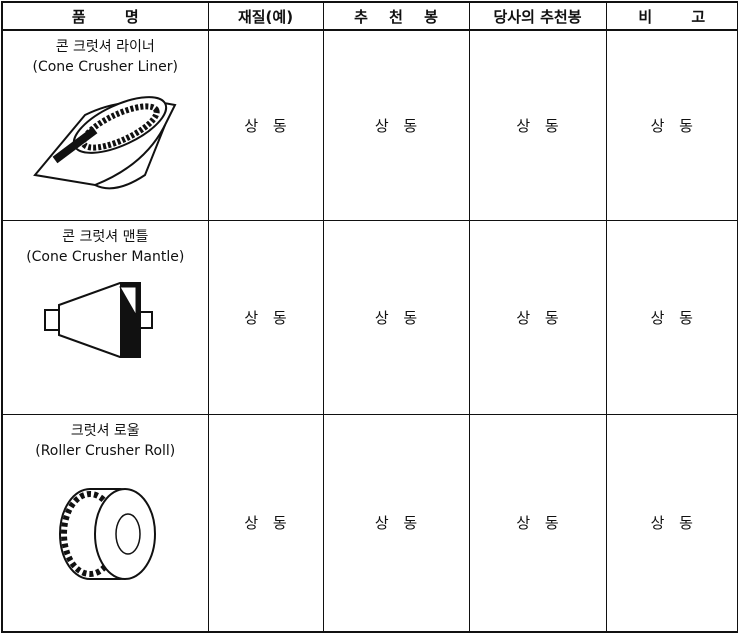 Image resolution: width=738 pixels, height=635 pixels. What do you see at coordinates (537, 16) in the screenshot?
I see `header-cell: 당사의 추천봉` at bounding box center [537, 16].